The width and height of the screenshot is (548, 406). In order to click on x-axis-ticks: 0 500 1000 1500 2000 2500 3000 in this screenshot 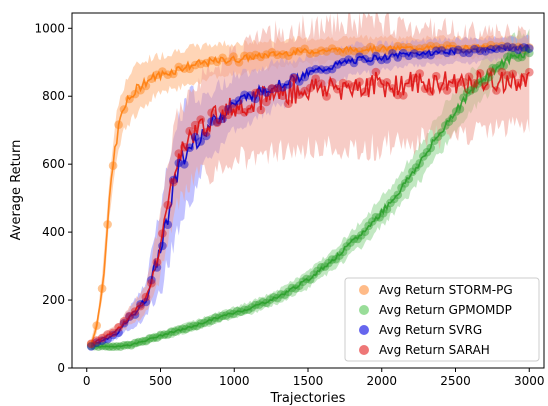, I will do `click(314, 378)`.